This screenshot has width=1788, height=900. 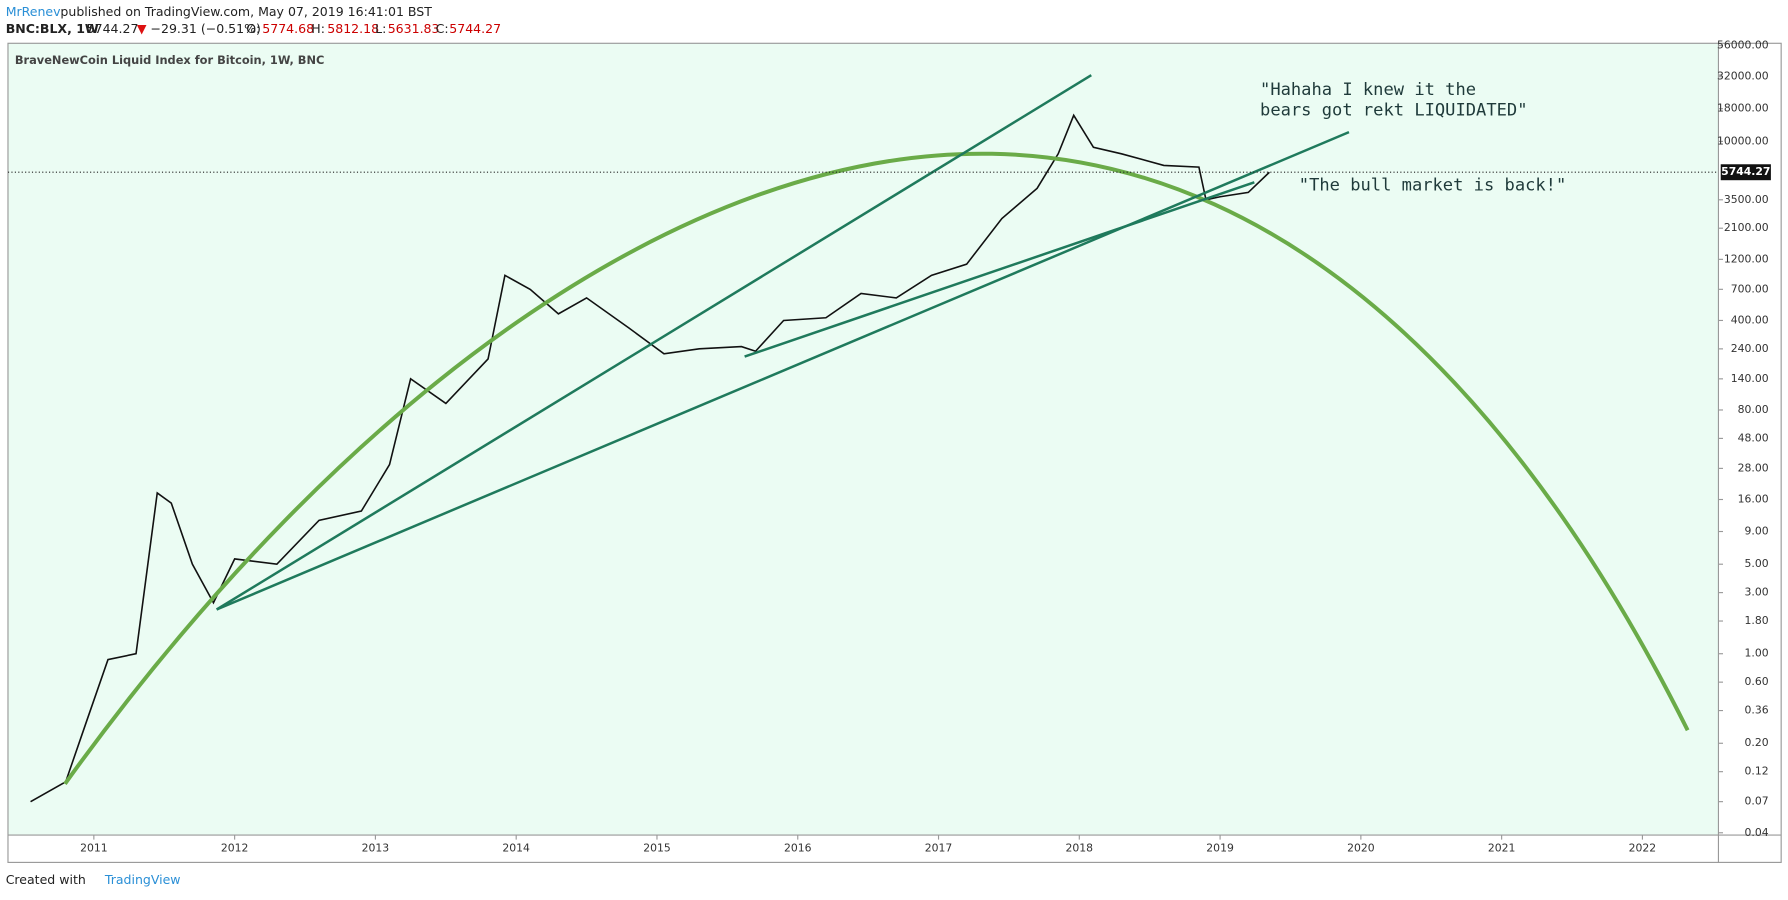 What do you see at coordinates (94, 848) in the screenshot?
I see `x-tick-label: 2011` at bounding box center [94, 848].